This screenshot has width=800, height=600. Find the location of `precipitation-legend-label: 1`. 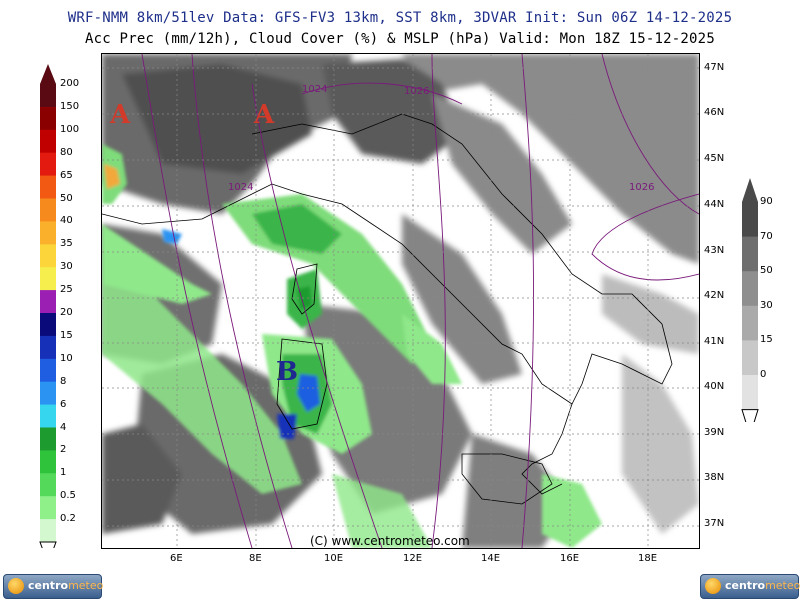

precipitation-legend-label: 1 is located at coordinates (63, 473).